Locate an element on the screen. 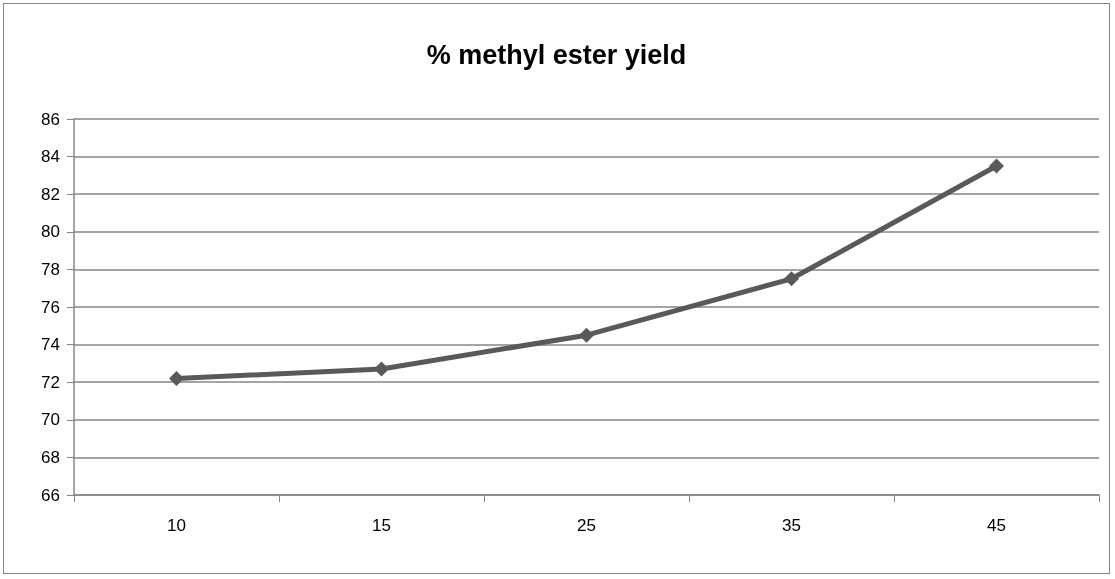 Image resolution: width=1115 pixels, height=579 pixels. y-tick-label: 70 is located at coordinates (50, 420).